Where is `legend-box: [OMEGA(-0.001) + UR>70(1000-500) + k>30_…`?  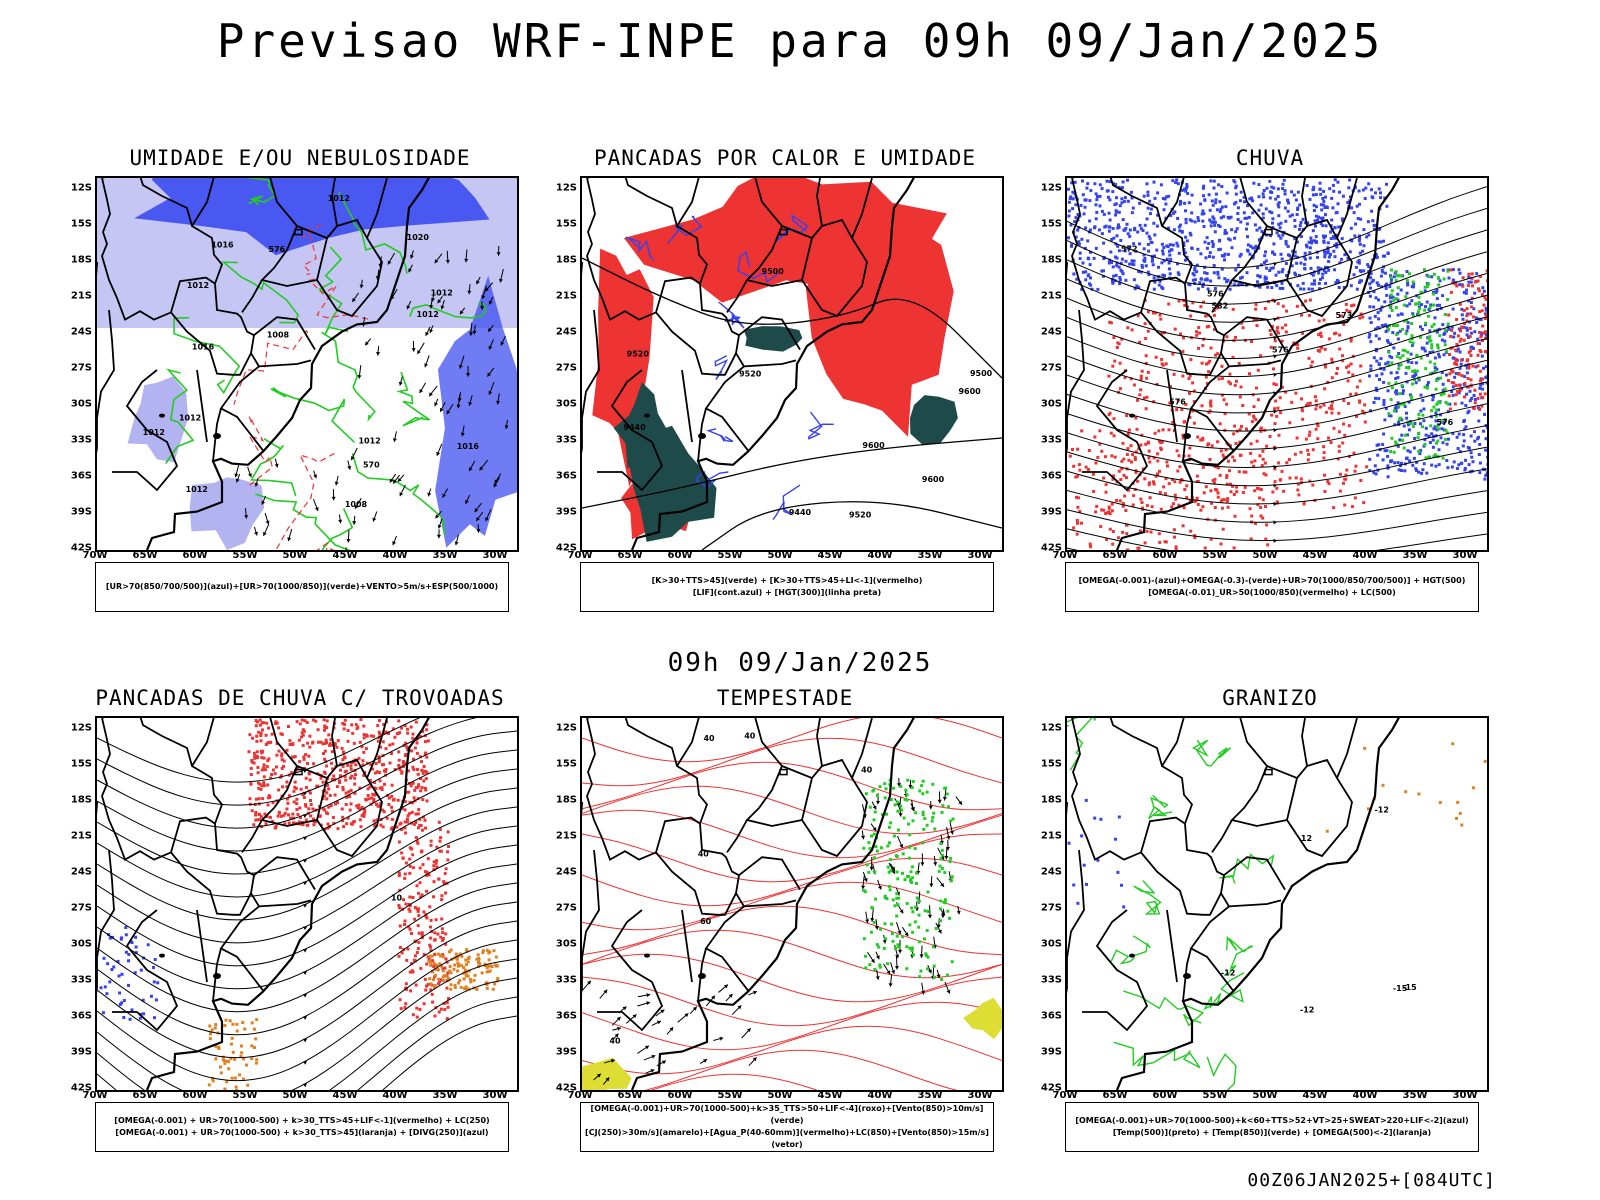
legend-box: [OMEGA(-0.001) + UR>70(1000-500) + k>30_… is located at coordinates (302, 1127).